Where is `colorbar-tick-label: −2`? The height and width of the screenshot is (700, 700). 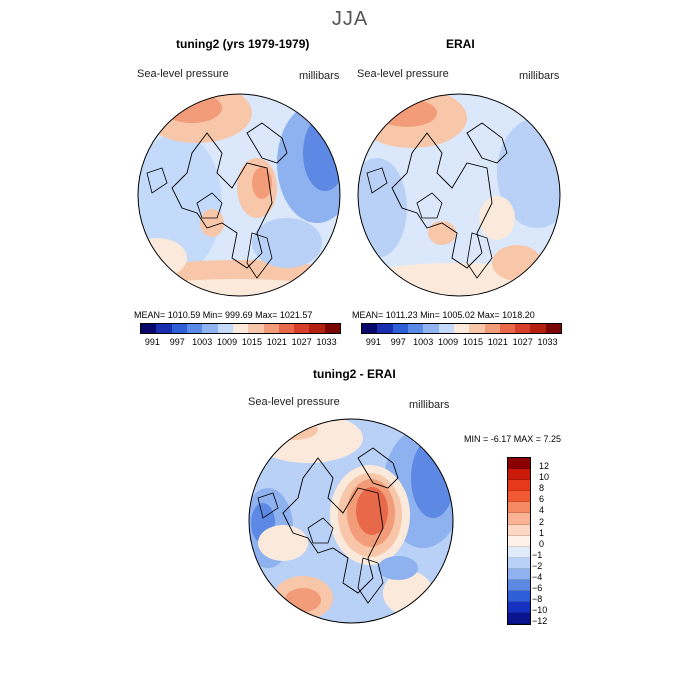 colorbar-tick-label: −2 is located at coordinates (537, 565).